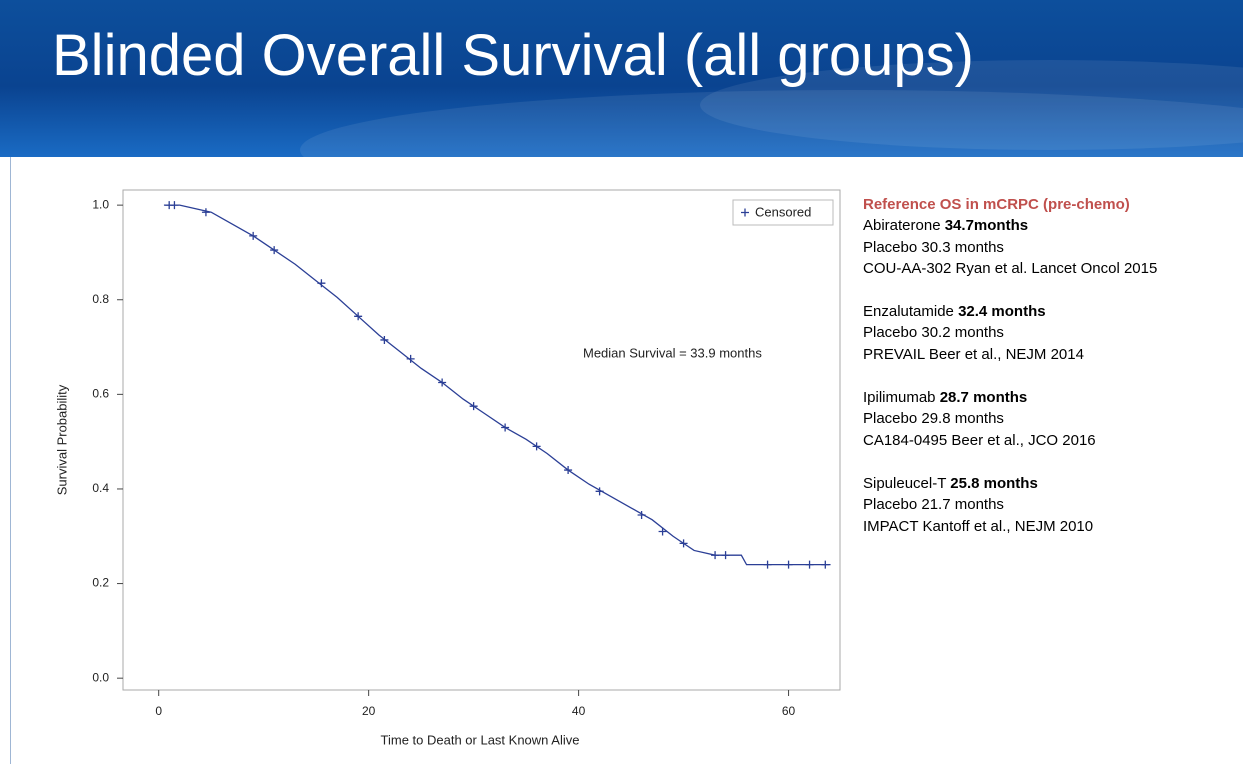  I want to click on median: 34.7months, so click(986, 226).